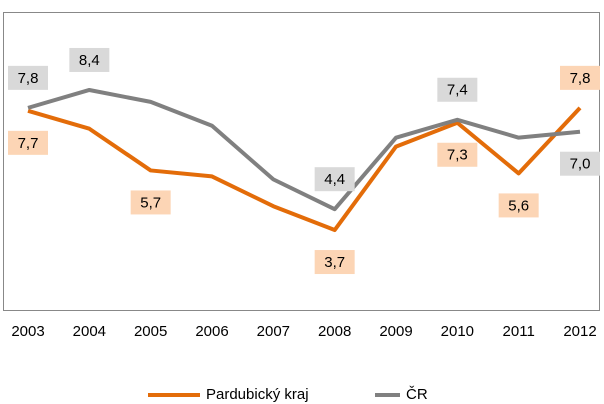 Image resolution: width=604 pixels, height=404 pixels. I want to click on value-label: 7,0, so click(580, 164).